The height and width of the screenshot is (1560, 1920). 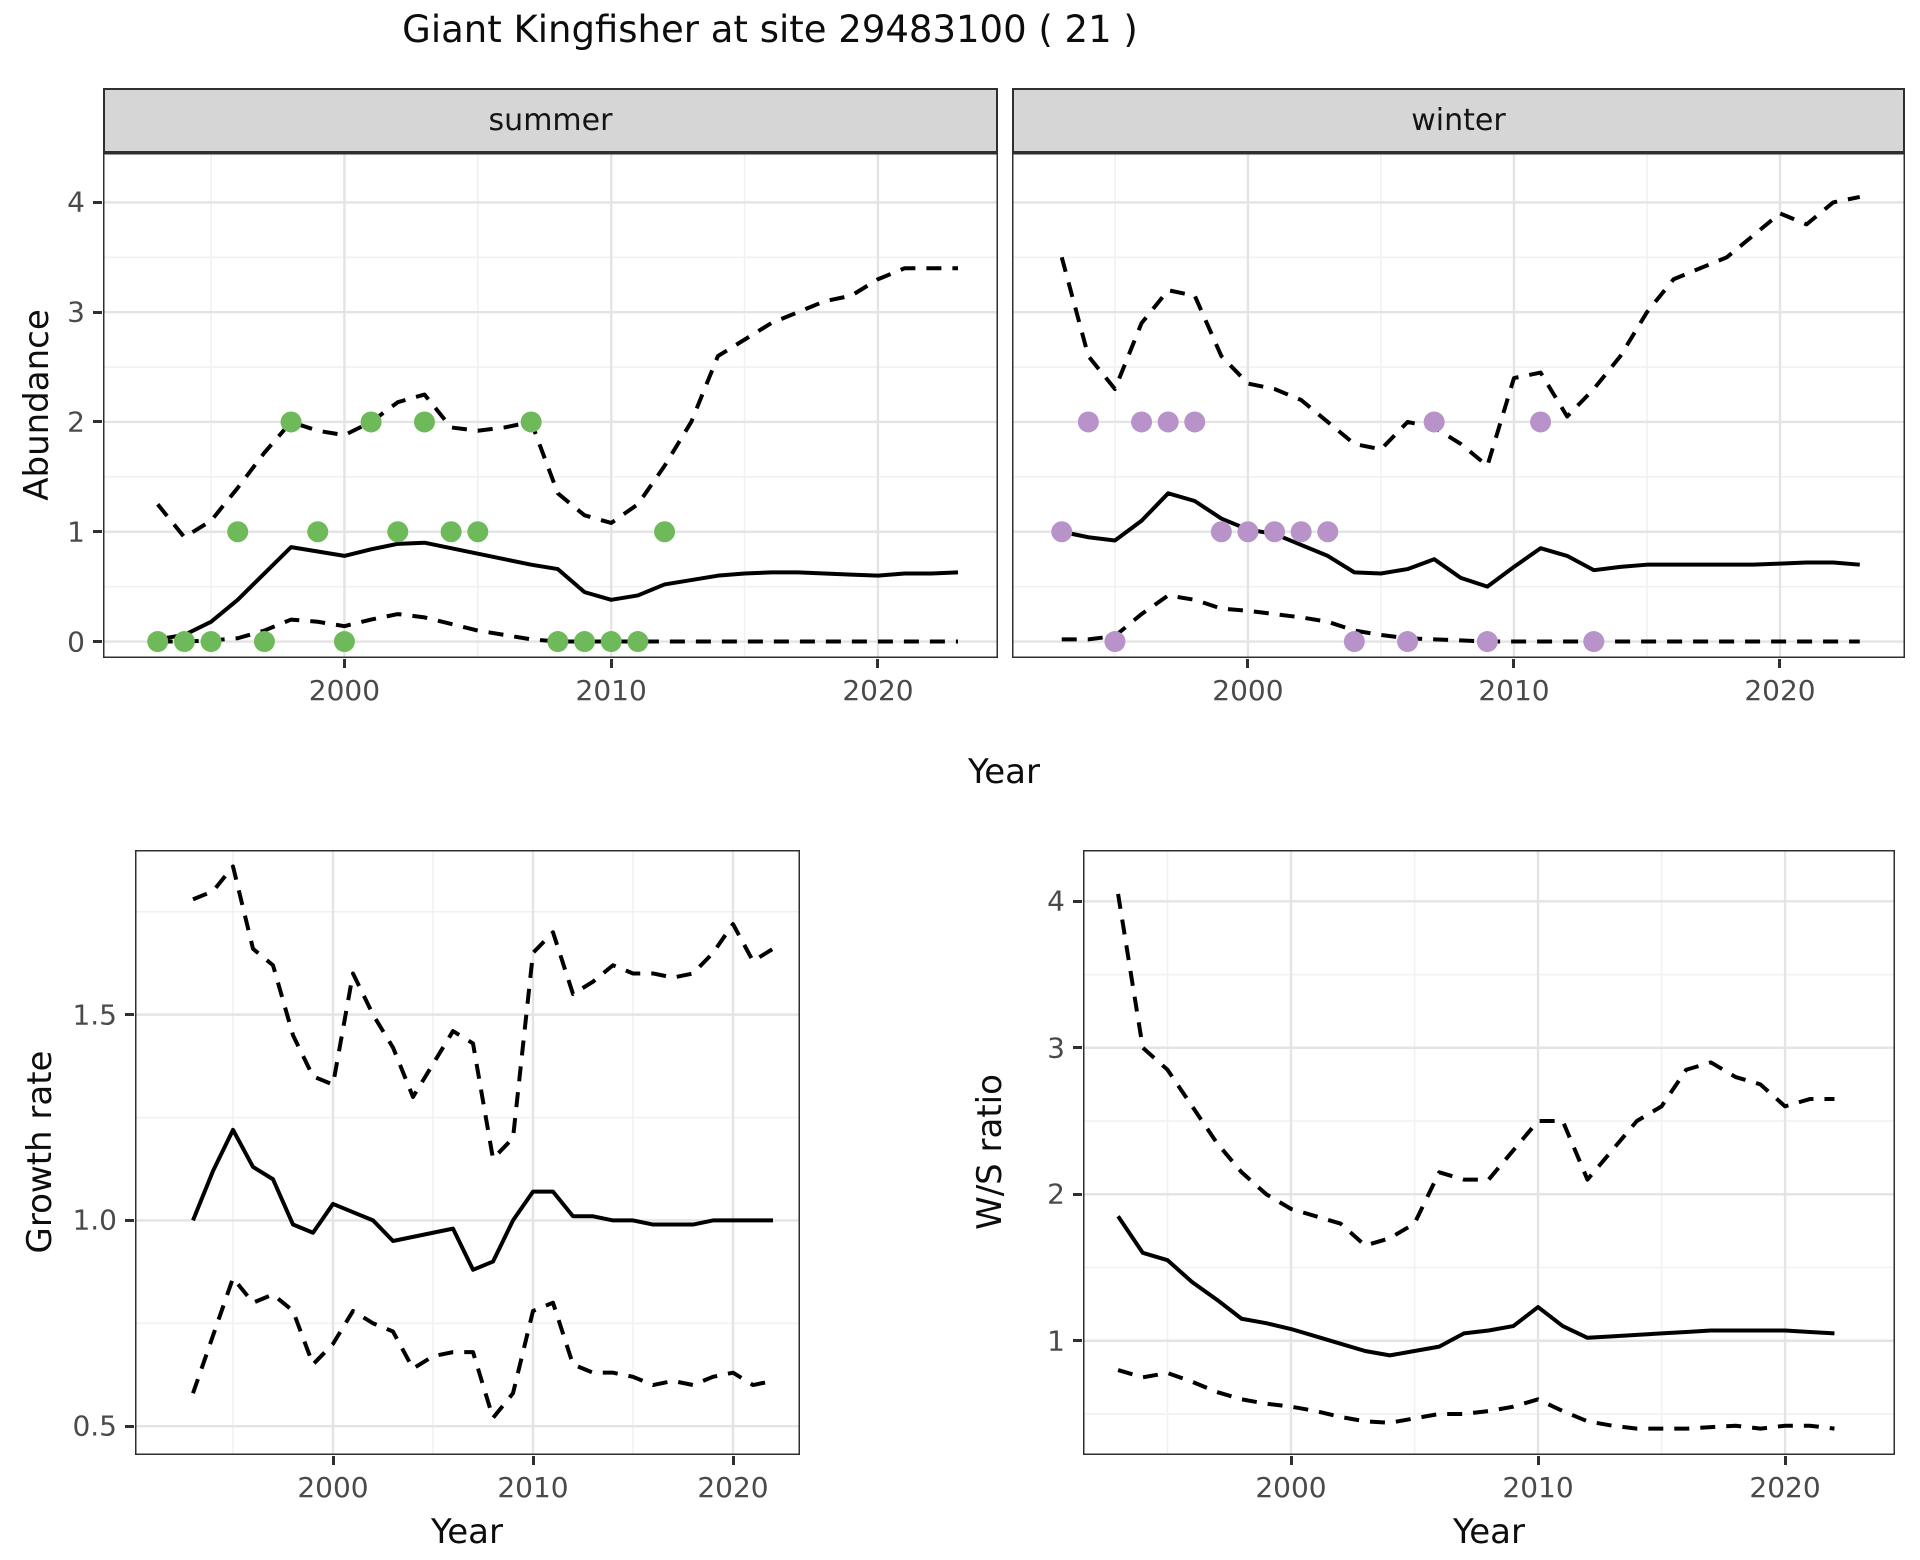 What do you see at coordinates (467, 1532) in the screenshot?
I see `x-axis-title-year-growth: Year` at bounding box center [467, 1532].